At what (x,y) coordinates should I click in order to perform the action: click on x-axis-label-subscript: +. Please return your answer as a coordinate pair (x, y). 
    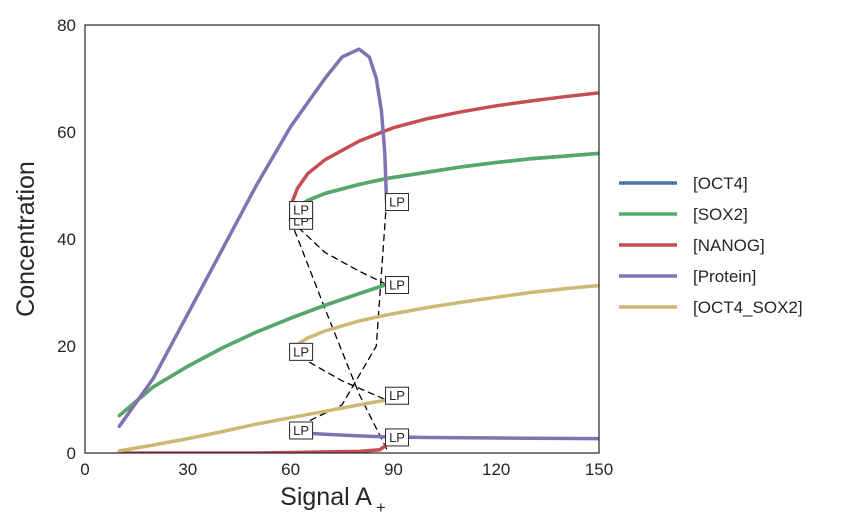
    Looking at the image, I should click on (381, 507).